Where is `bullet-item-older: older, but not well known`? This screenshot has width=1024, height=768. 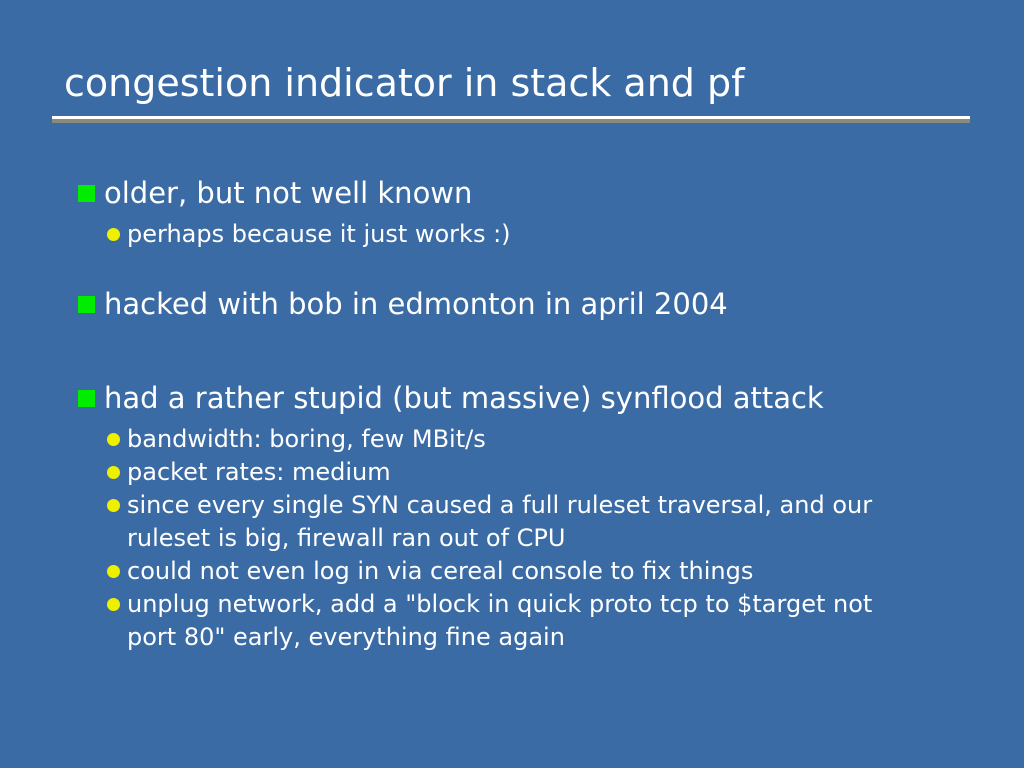
bullet-item-older: older, but not well known is located at coordinates (275, 193).